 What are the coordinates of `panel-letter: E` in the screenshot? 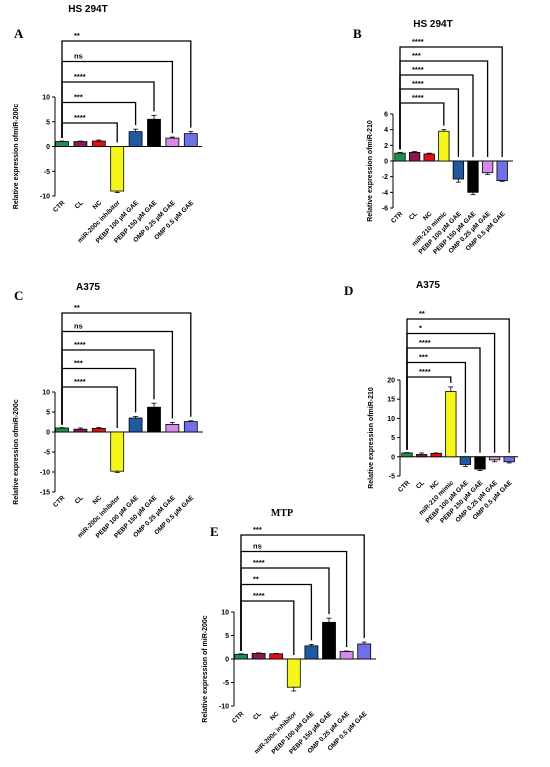 It's located at (214, 531).